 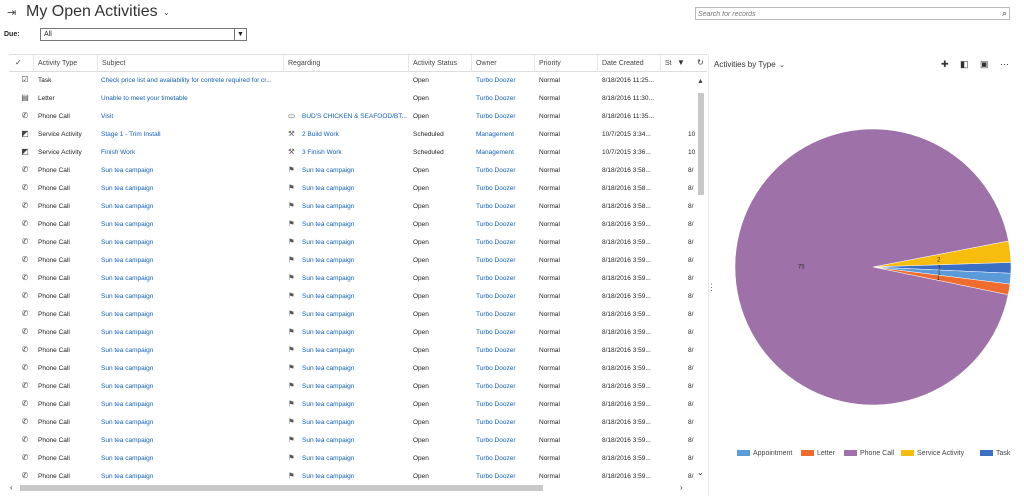 I want to click on column-header-status: St, so click(x=666, y=63).